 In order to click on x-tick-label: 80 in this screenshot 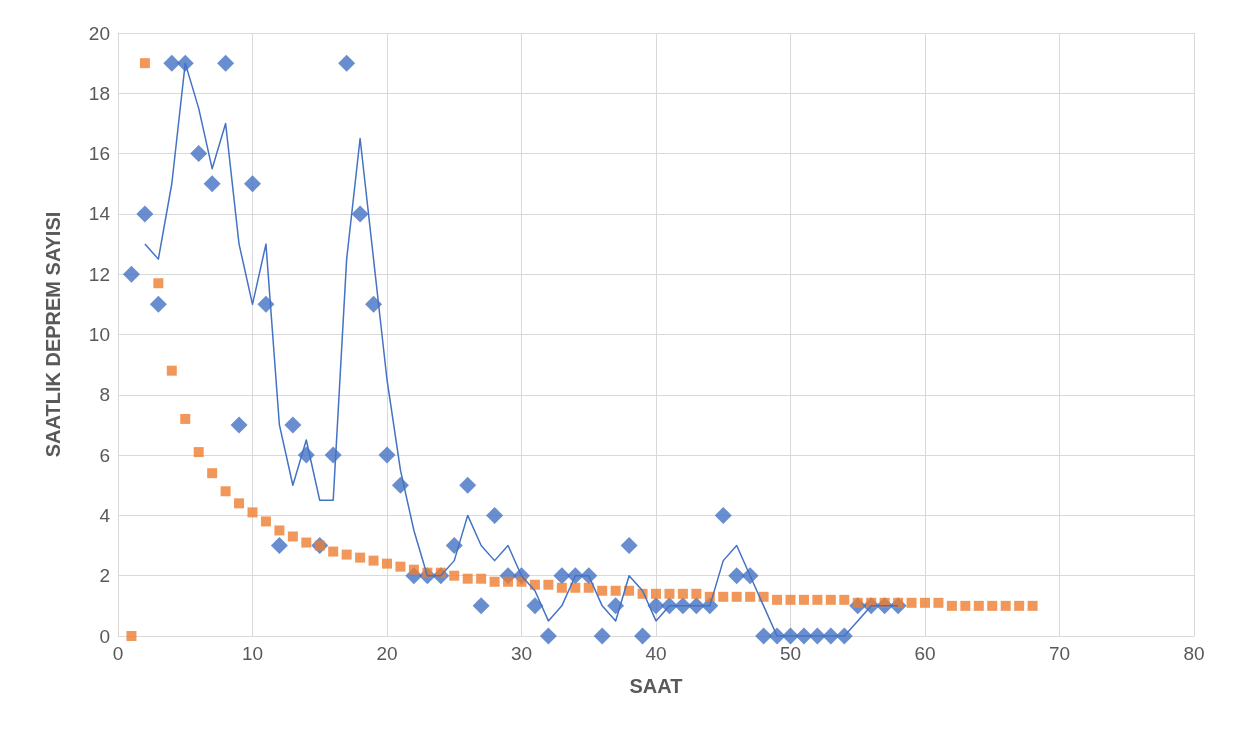, I will do `click(1194, 653)`.